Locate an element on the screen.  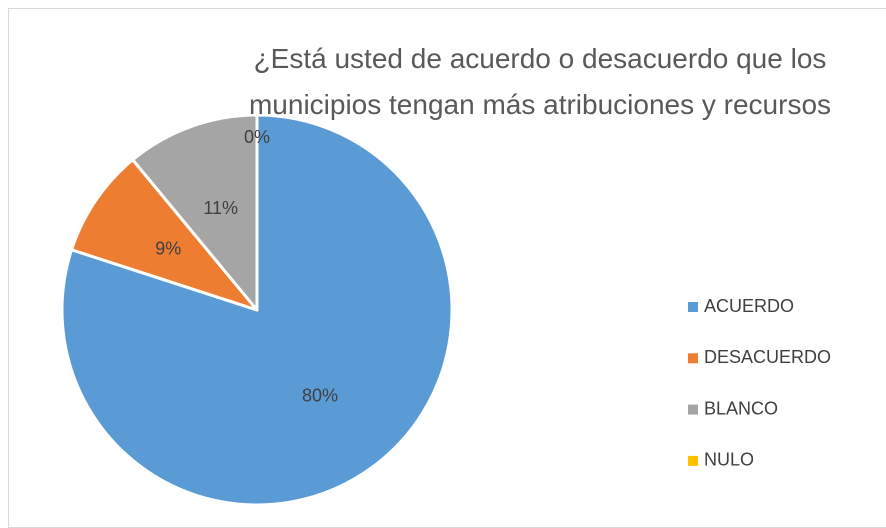
data-label: 11% is located at coordinates (220, 208).